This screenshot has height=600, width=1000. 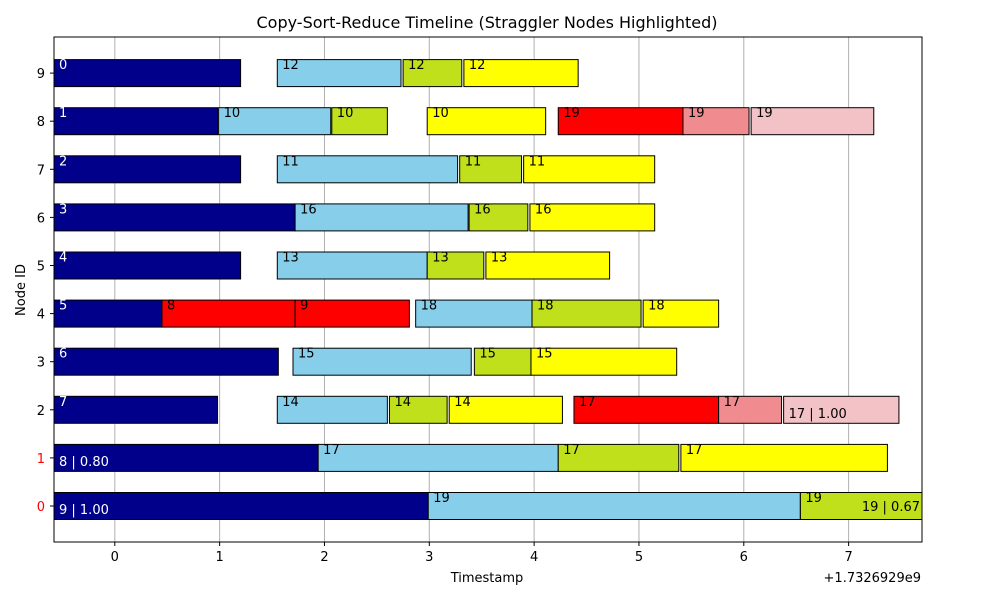 What do you see at coordinates (21, 290) in the screenshot?
I see `y-axis-label: Node ID` at bounding box center [21, 290].